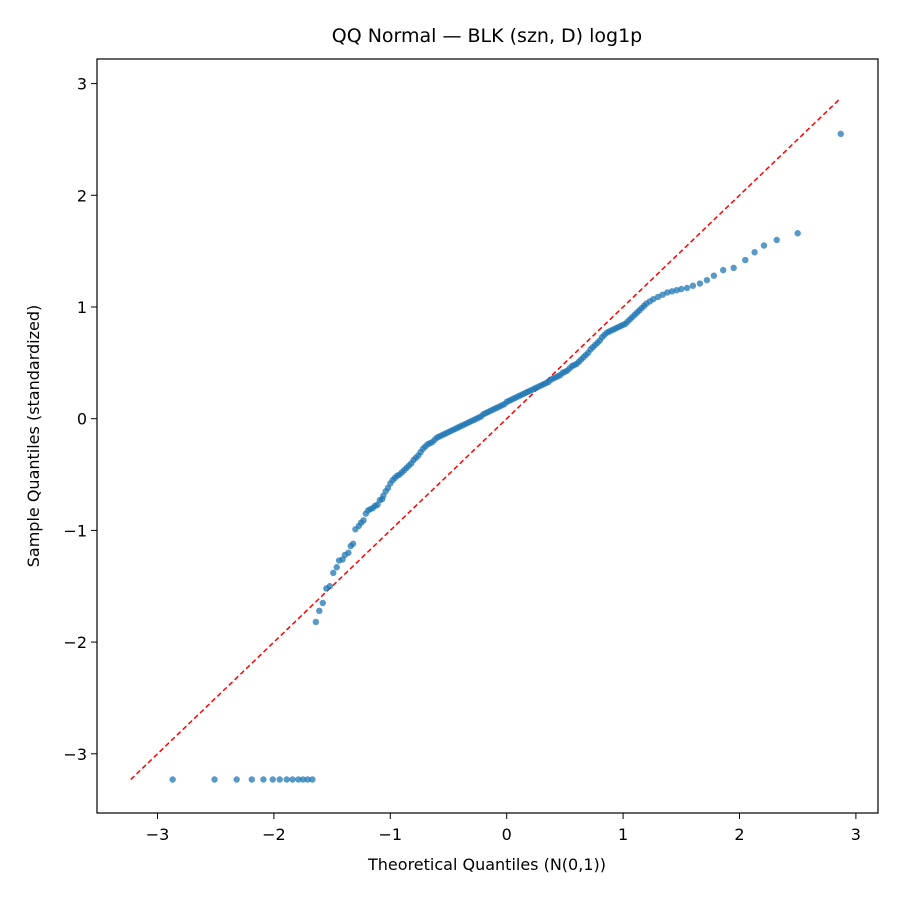 The height and width of the screenshot is (900, 900). I want to click on y-tick-label: −2, so click(75, 642).